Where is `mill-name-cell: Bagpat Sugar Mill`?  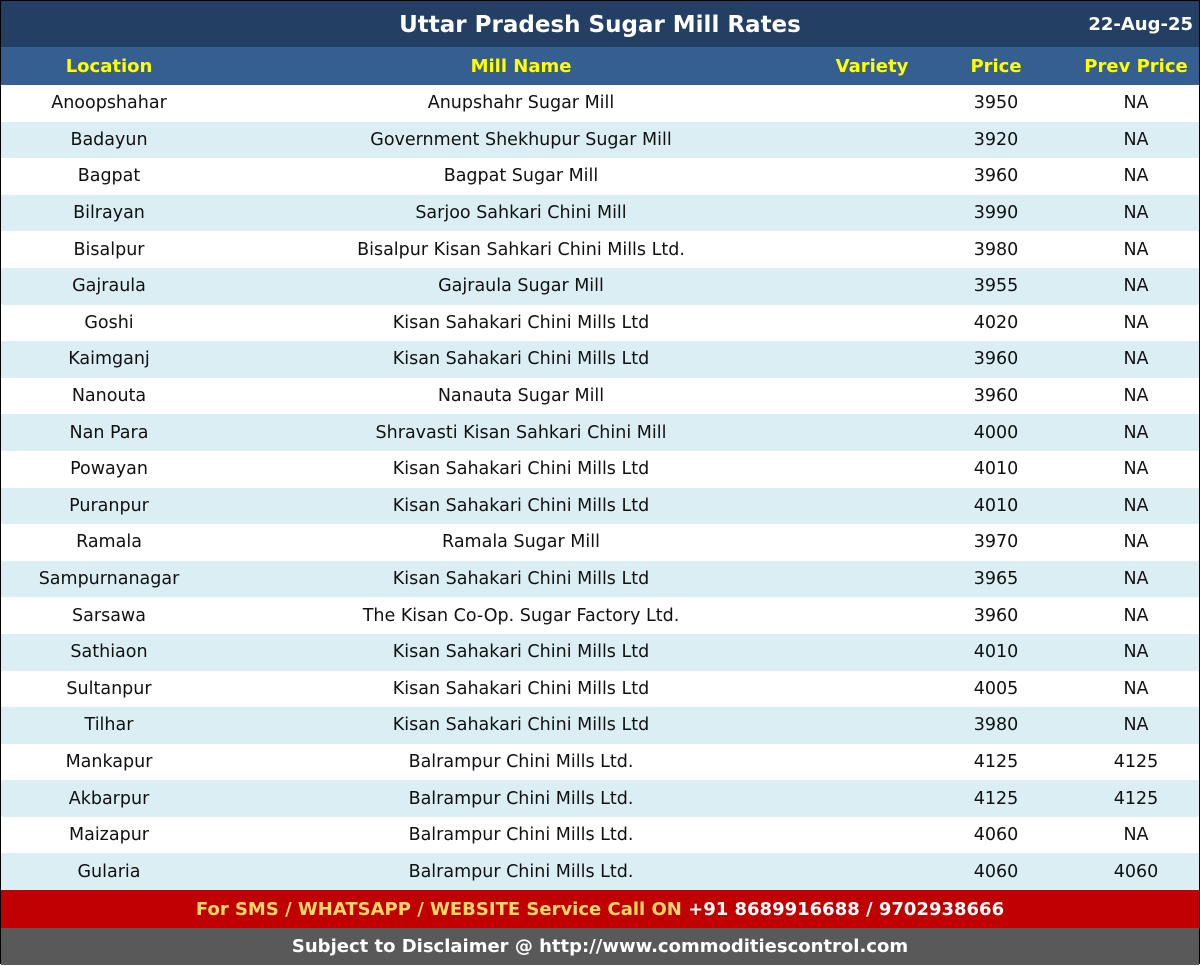
mill-name-cell: Bagpat Sugar Mill is located at coordinates (521, 176).